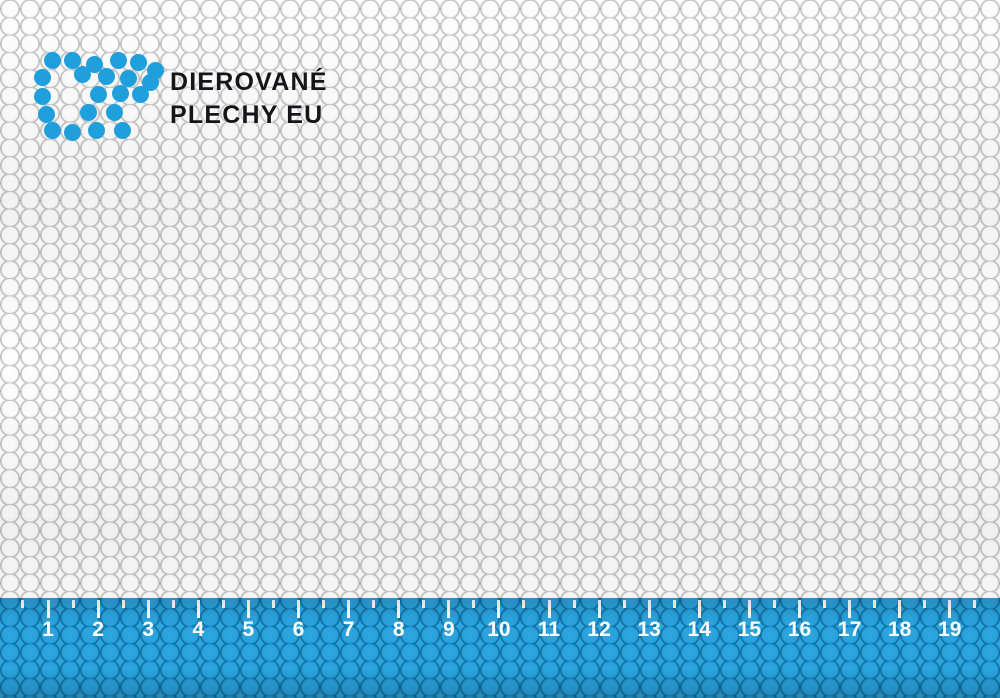 Image resolution: width=1000 pixels, height=698 pixels. Describe the element at coordinates (247, 115) in the screenshot. I see `brand-logo-line-2: PLECHY EU` at that location.